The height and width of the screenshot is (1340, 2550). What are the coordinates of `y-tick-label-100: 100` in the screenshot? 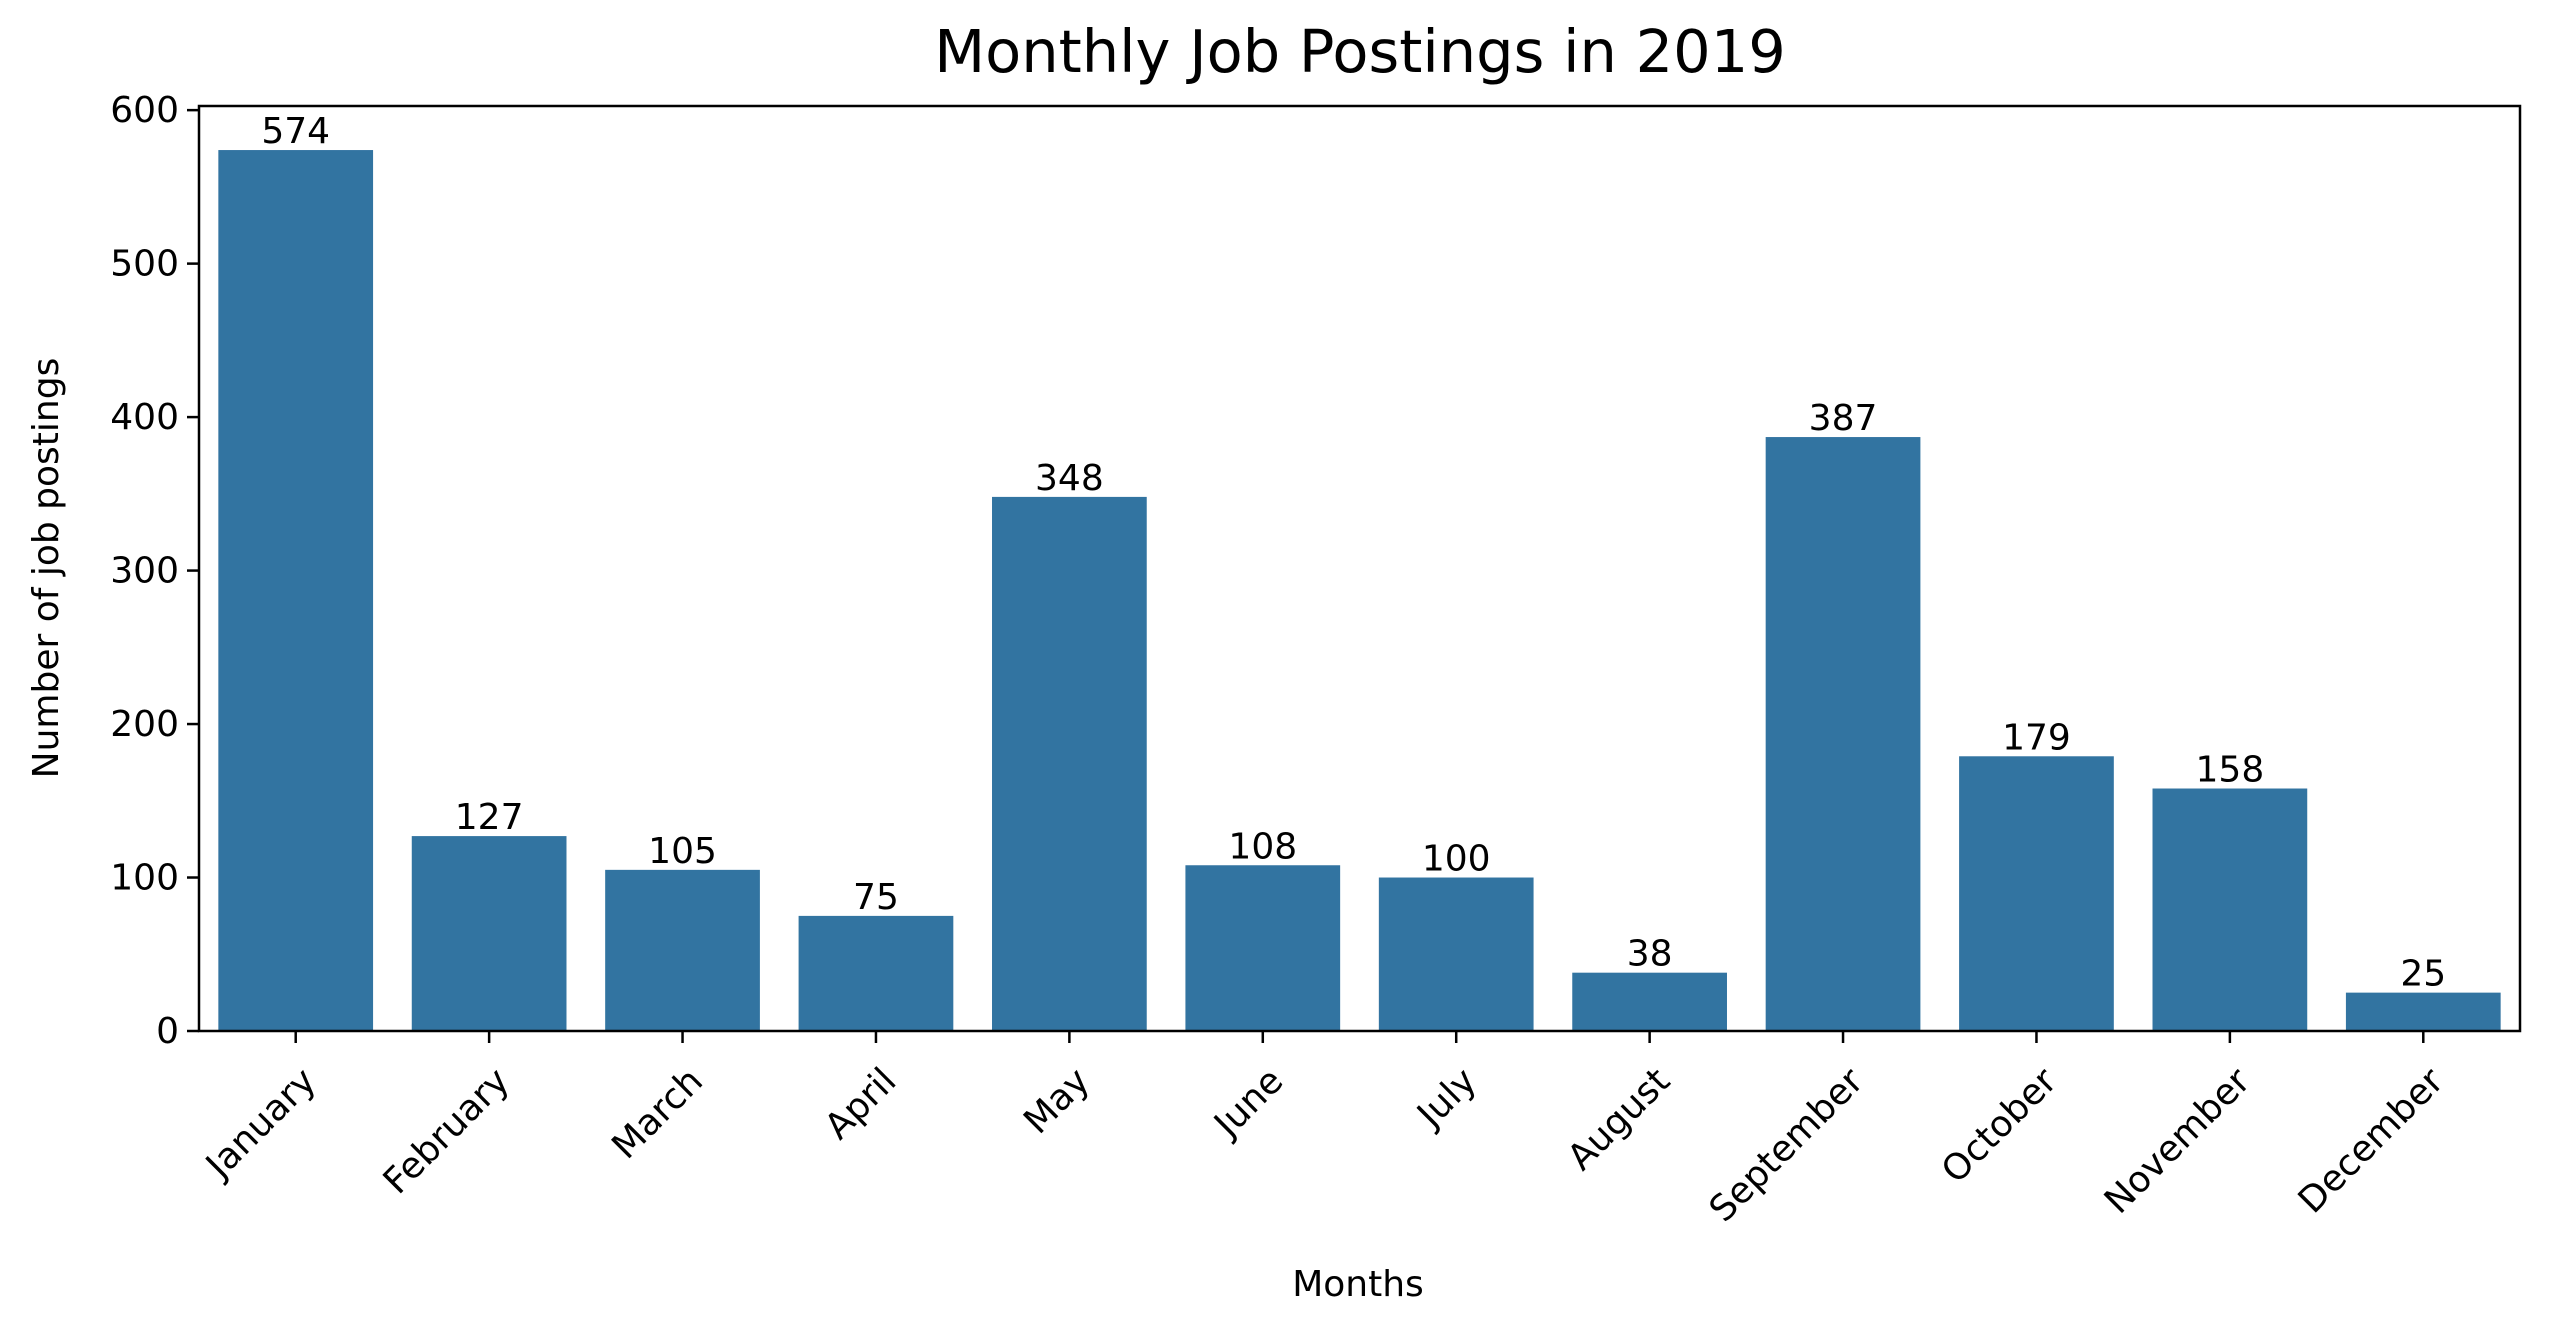 It's located at (144, 878).